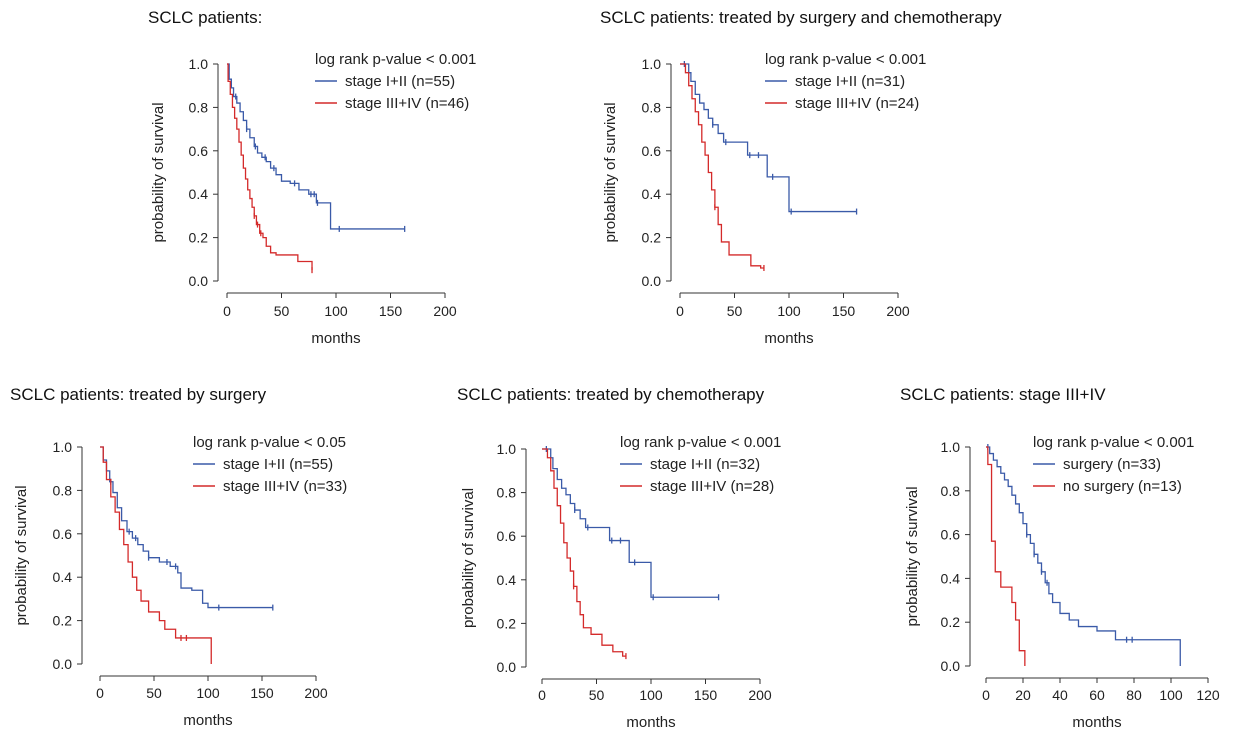 The width and height of the screenshot is (1238, 732). Describe the element at coordinates (857, 103) in the screenshot. I see `legend-label: stage III+IV (n=24)` at that location.